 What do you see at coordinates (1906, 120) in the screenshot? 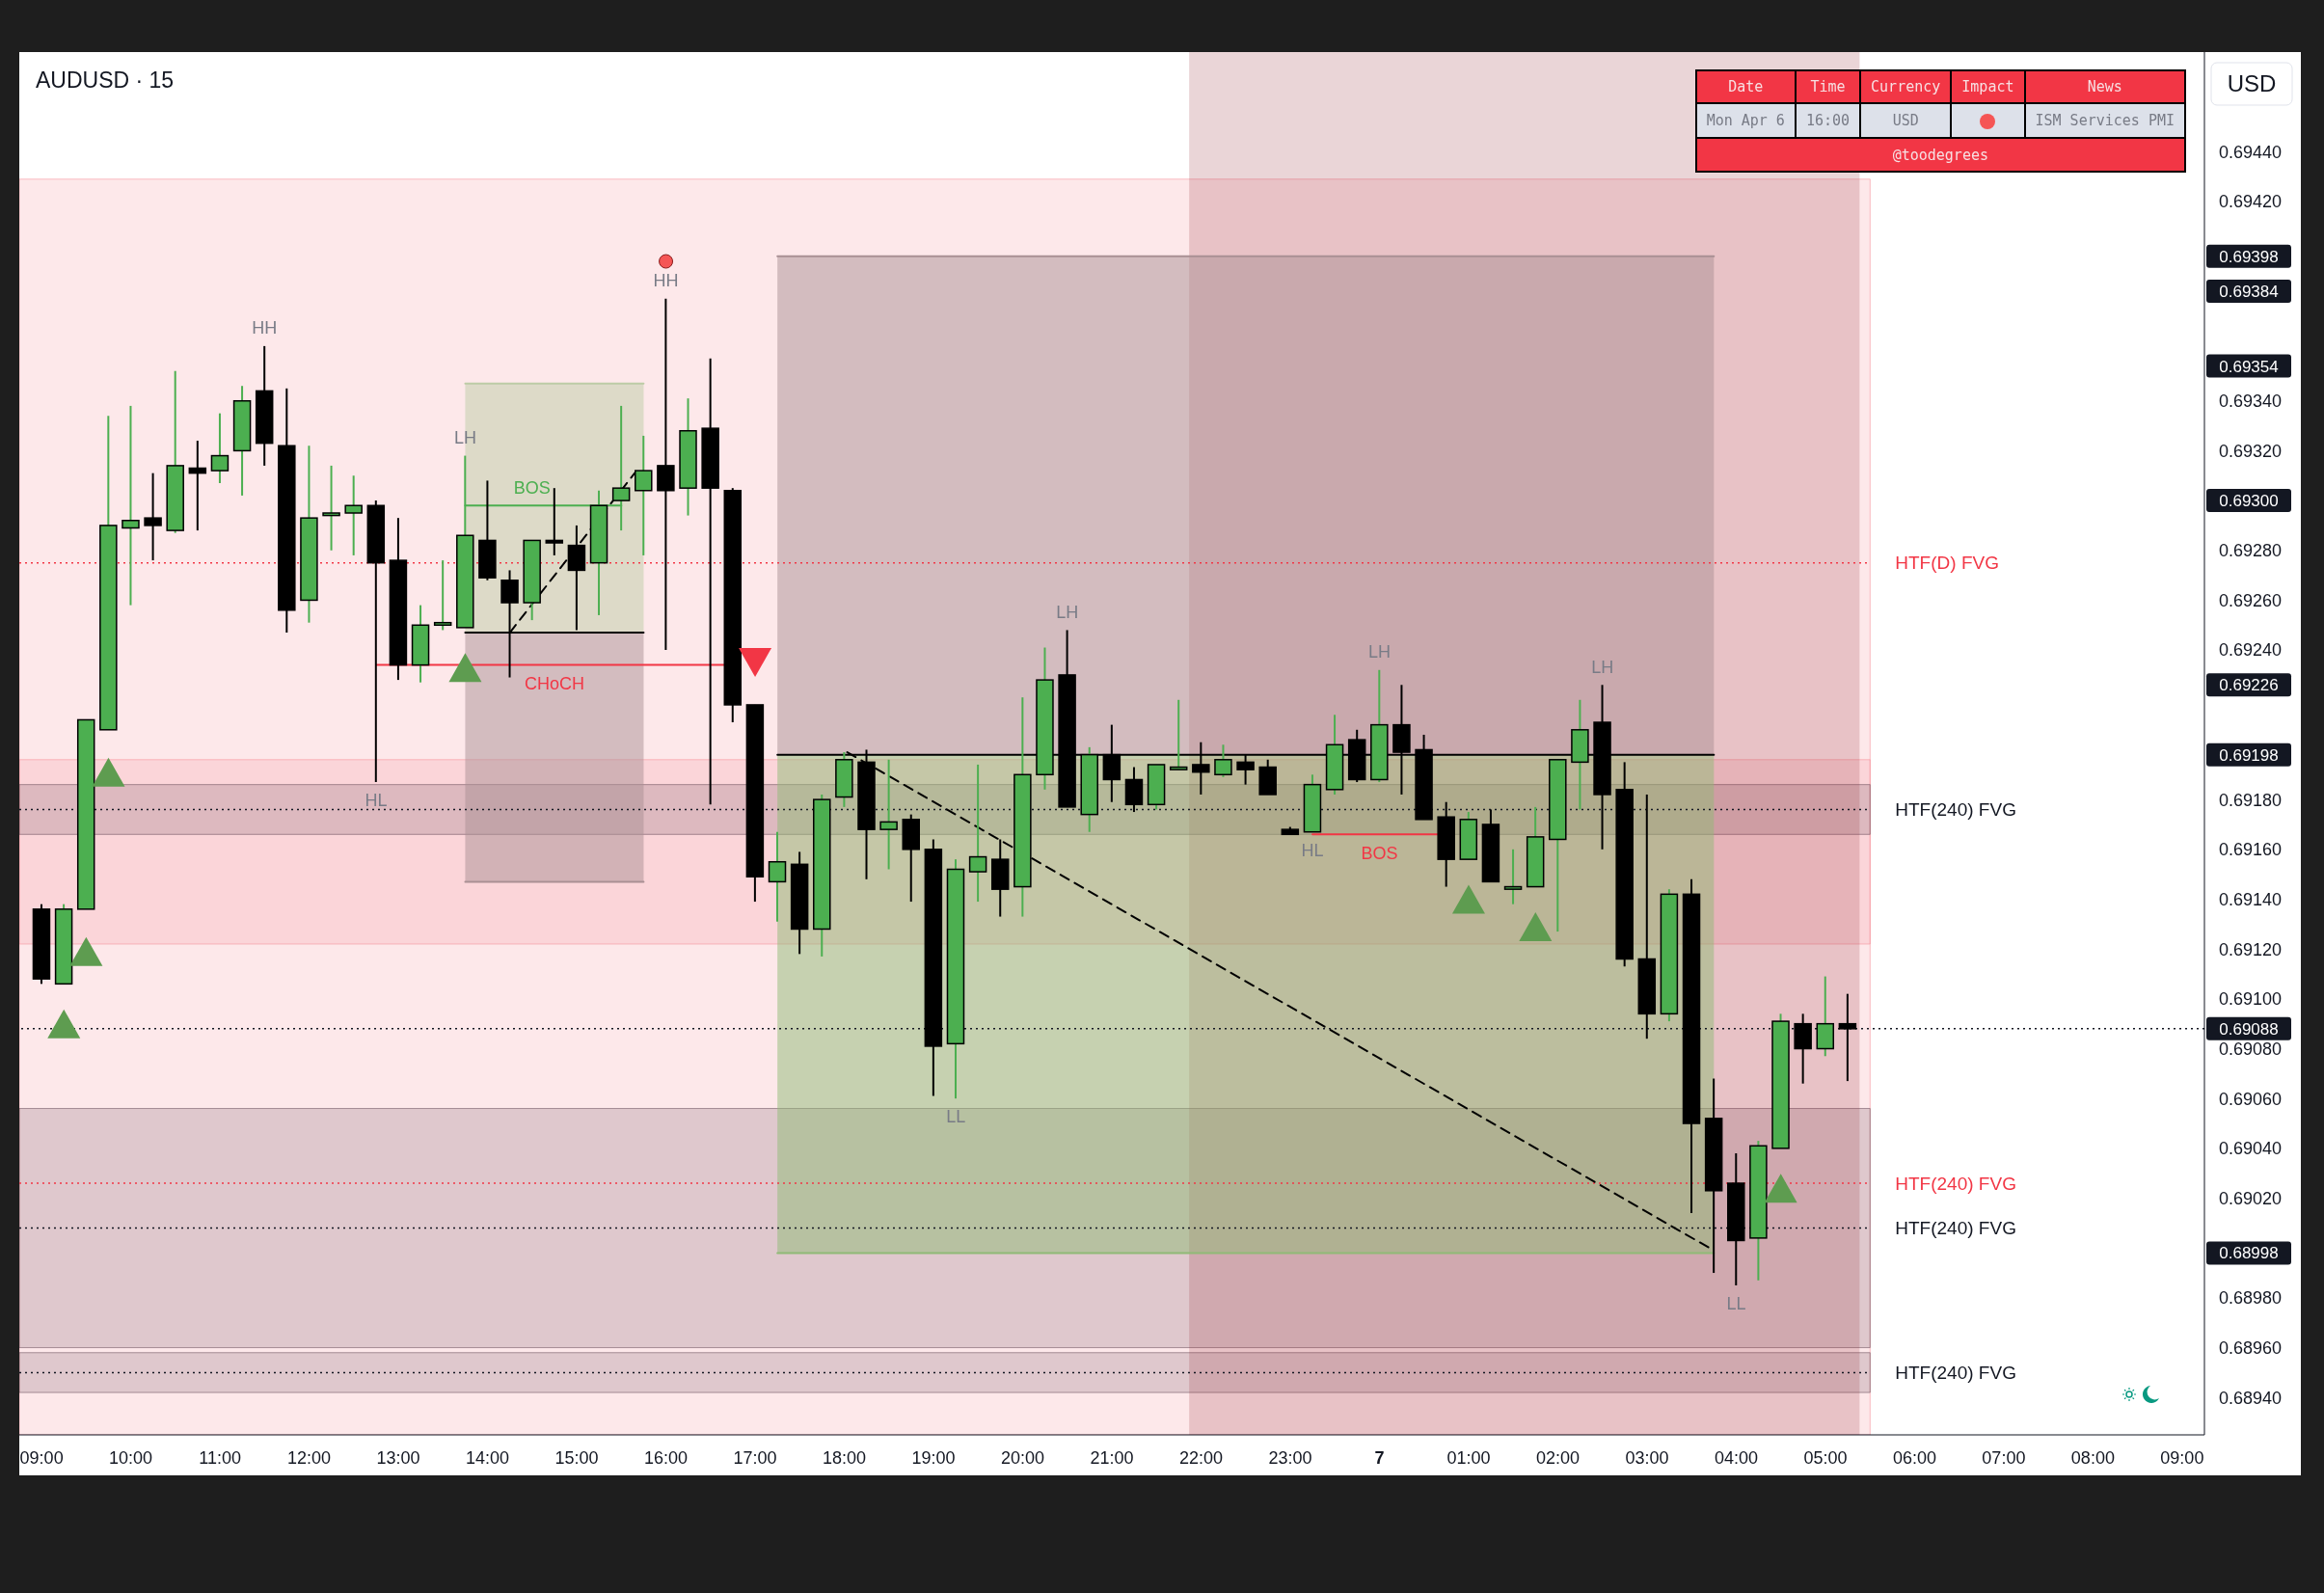
I see `y2-axis-title: USD` at bounding box center [1906, 120].